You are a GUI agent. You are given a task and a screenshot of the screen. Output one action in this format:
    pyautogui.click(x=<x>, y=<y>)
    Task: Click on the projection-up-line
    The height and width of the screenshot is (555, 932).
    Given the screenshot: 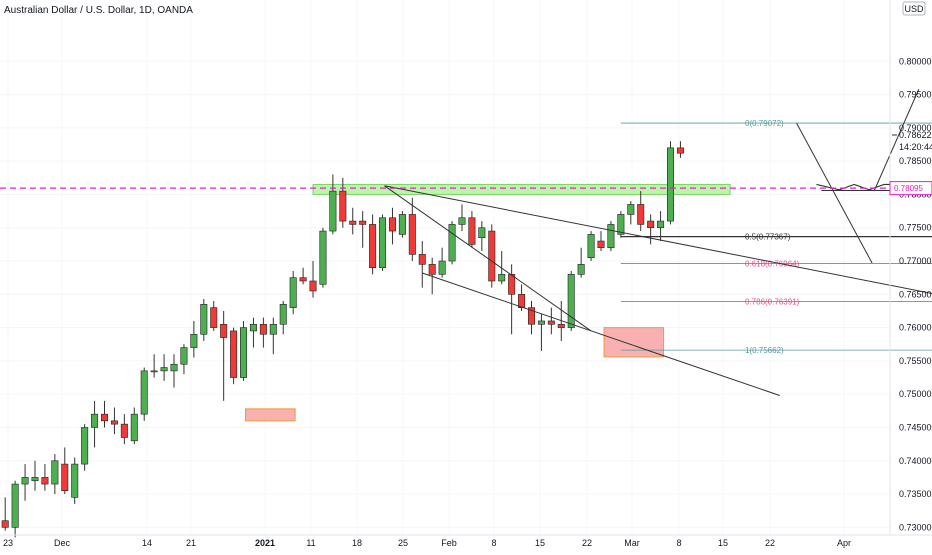 What is the action you would take?
    pyautogui.click(x=896, y=140)
    